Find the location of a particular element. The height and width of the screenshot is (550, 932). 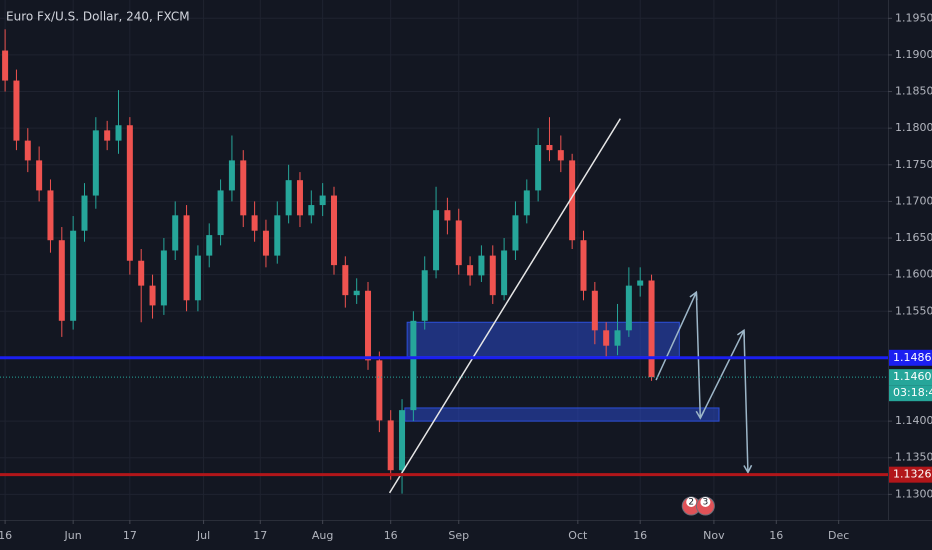

y-tick-label: 1.19500 is located at coordinates (913, 17).